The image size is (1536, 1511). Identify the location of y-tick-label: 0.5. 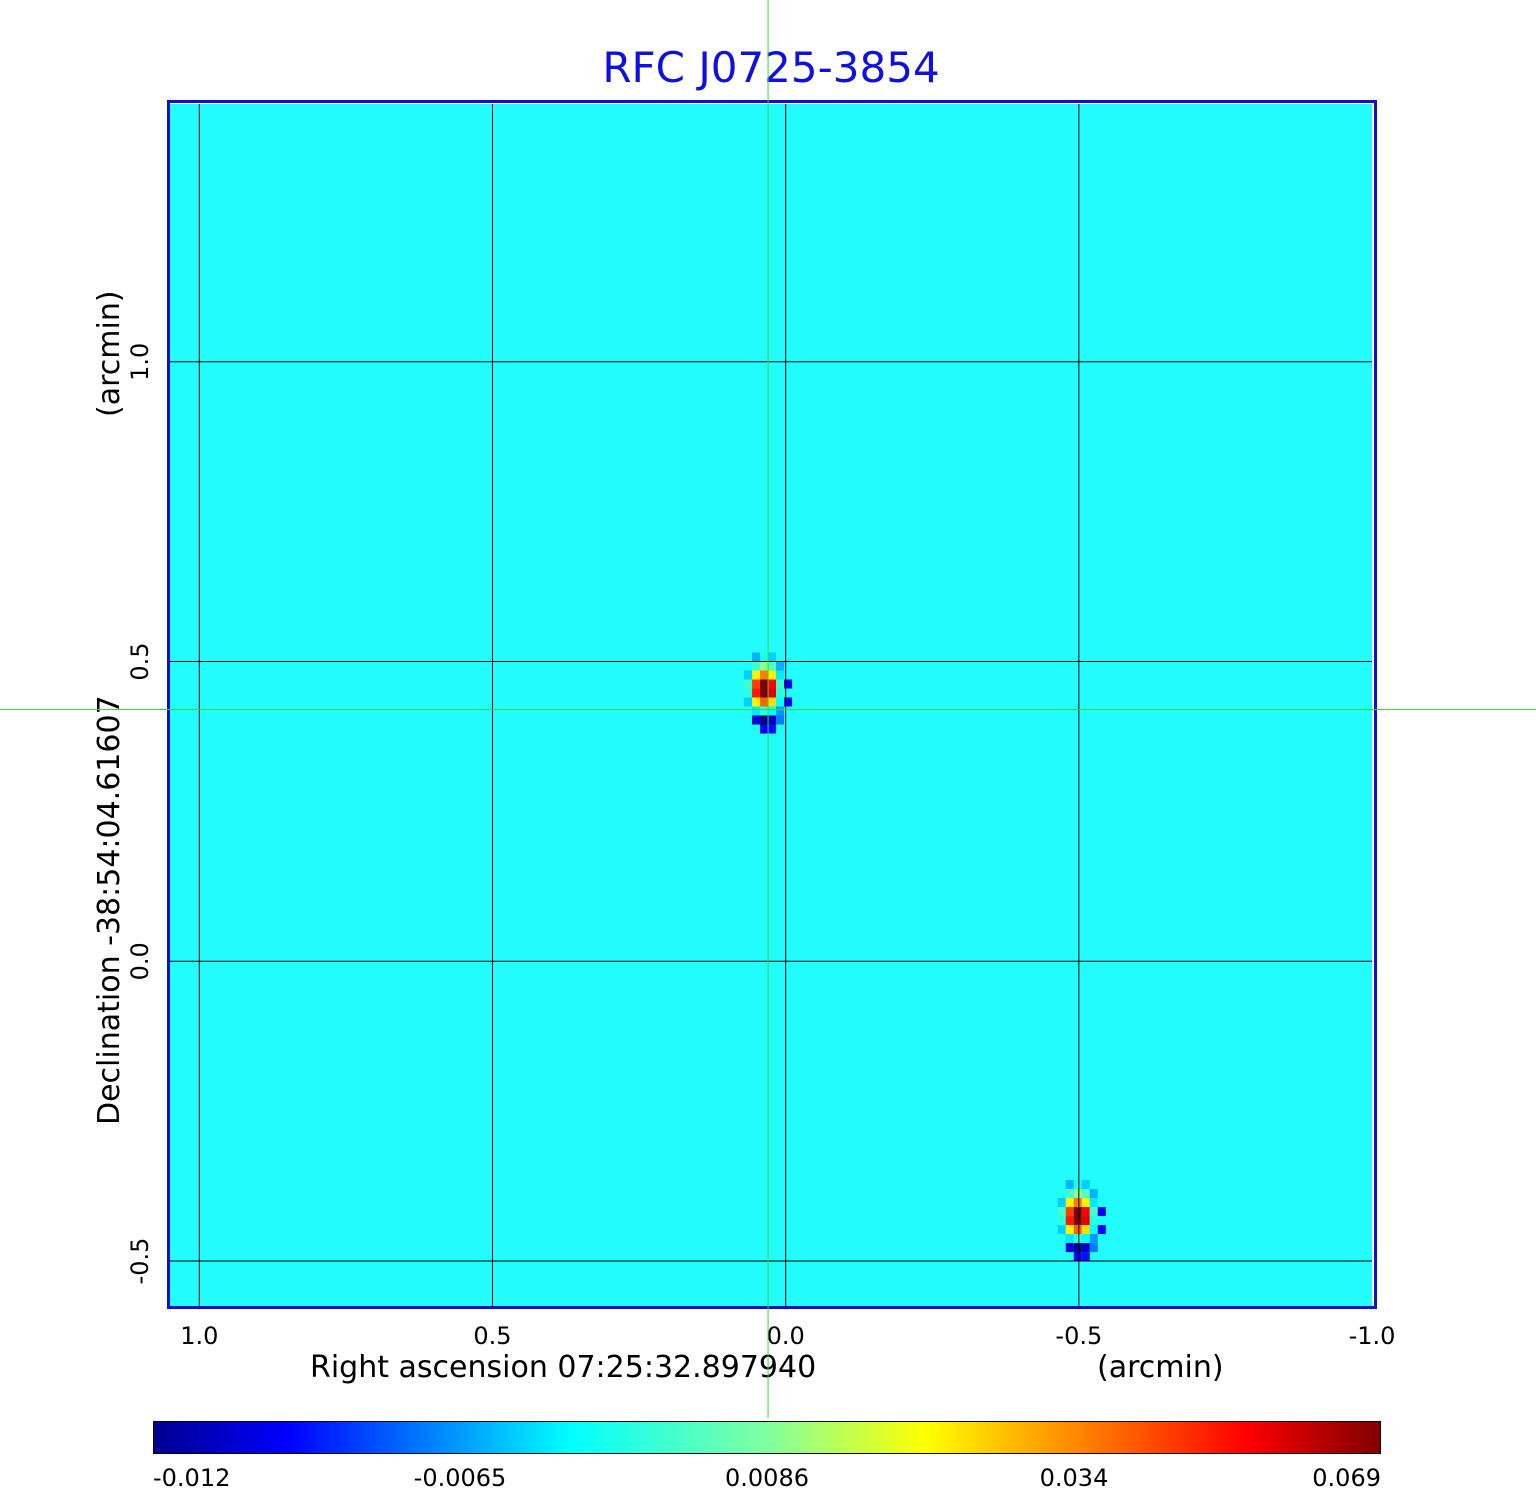
(140, 661).